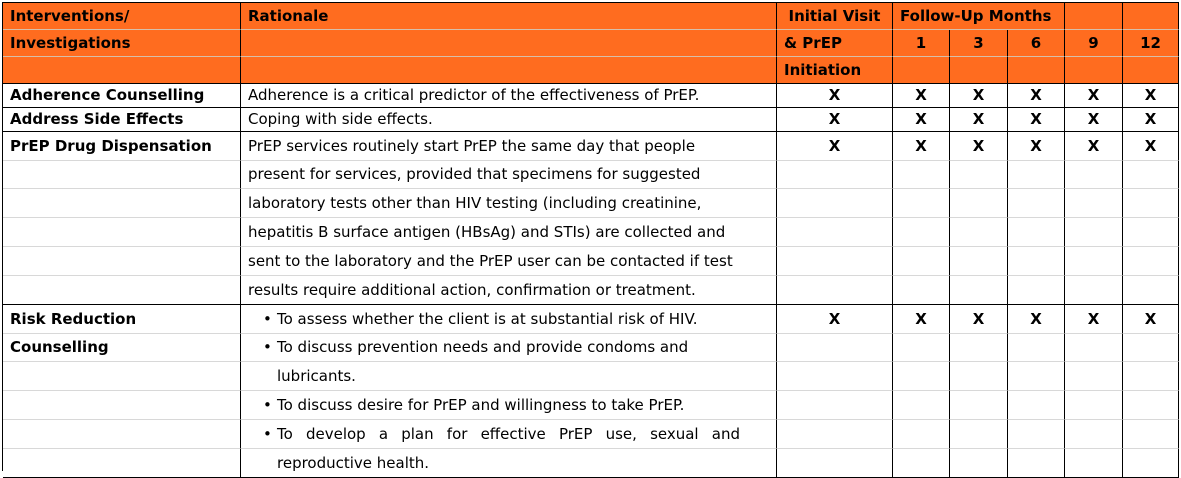 Image resolution: width=1181 pixels, height=478 pixels. I want to click on header-rationale: Rationale, so click(509, 16).